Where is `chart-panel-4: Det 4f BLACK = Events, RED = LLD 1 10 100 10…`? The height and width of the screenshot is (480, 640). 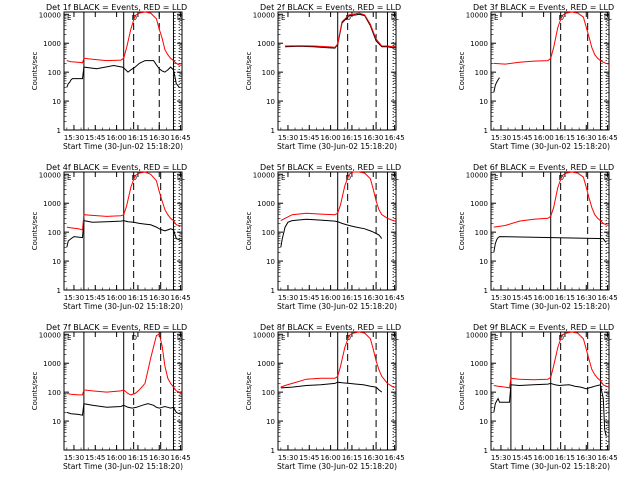
chart-panel-4: Det 4f BLACK = Events, RED = LLD 1 10 100 10… is located at coordinates (111, 237).